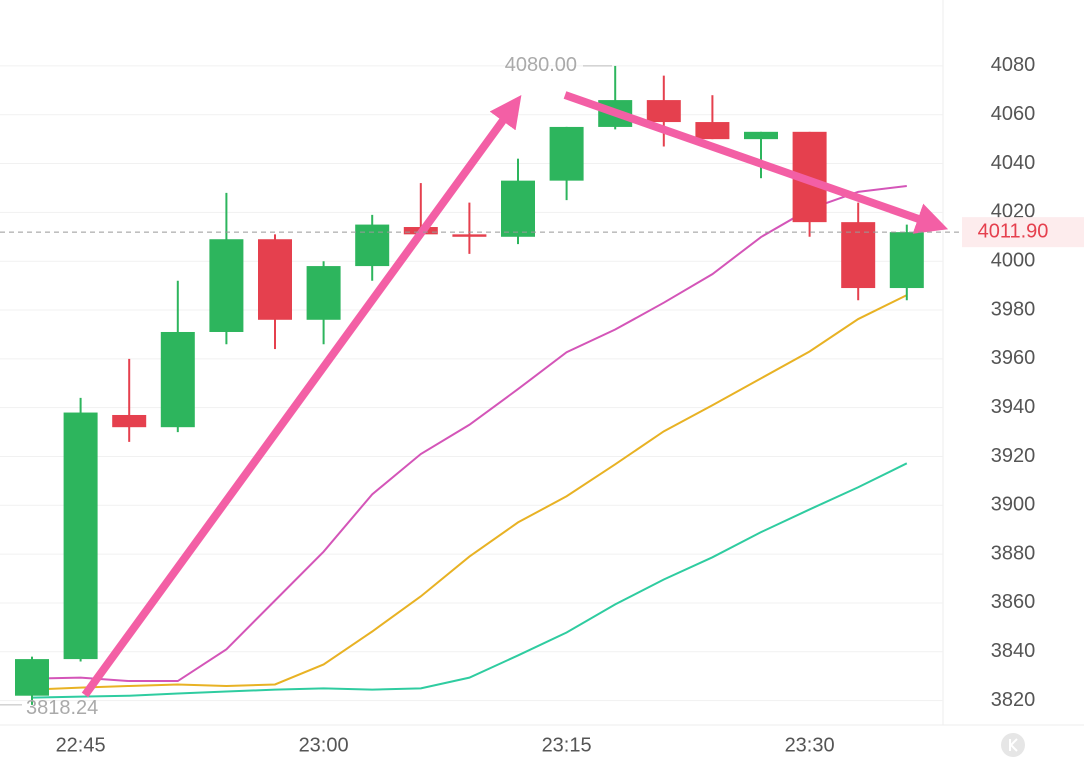  What do you see at coordinates (1013, 65) in the screenshot?
I see `y-tick-label: 4080` at bounding box center [1013, 65].